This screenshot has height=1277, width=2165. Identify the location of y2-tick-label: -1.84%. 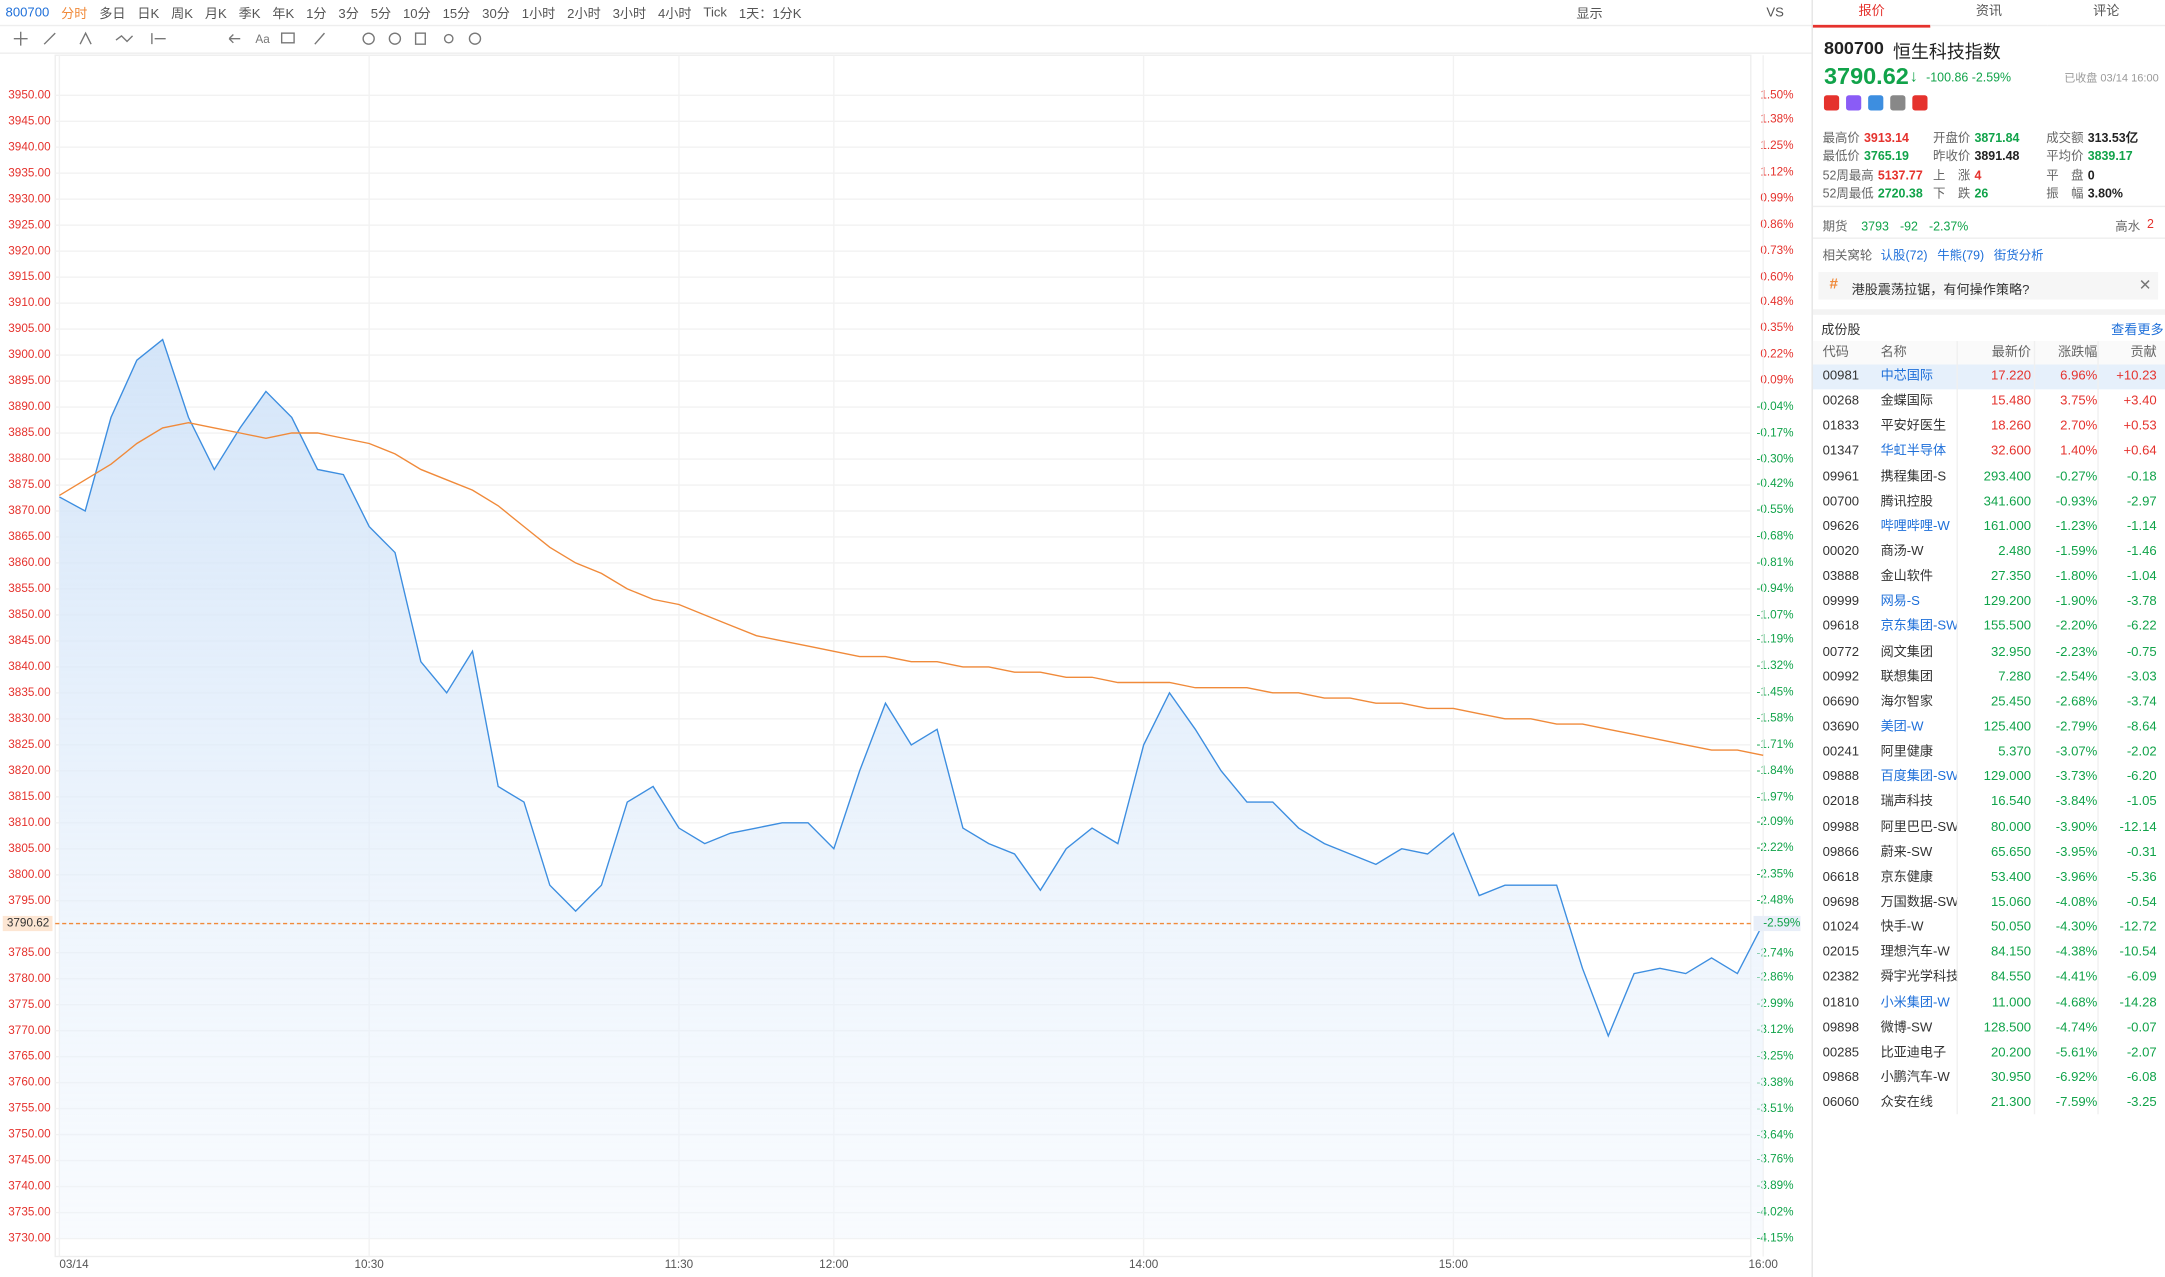
(1774, 770).